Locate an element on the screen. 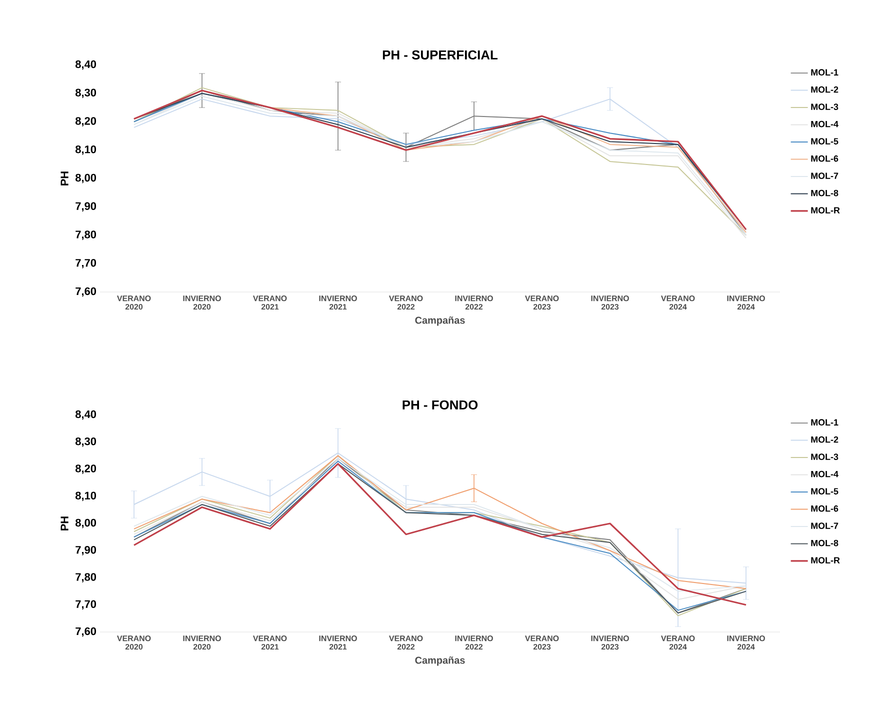 The width and height of the screenshot is (882, 726). chart-title: PH - FONDO is located at coordinates (440, 405).